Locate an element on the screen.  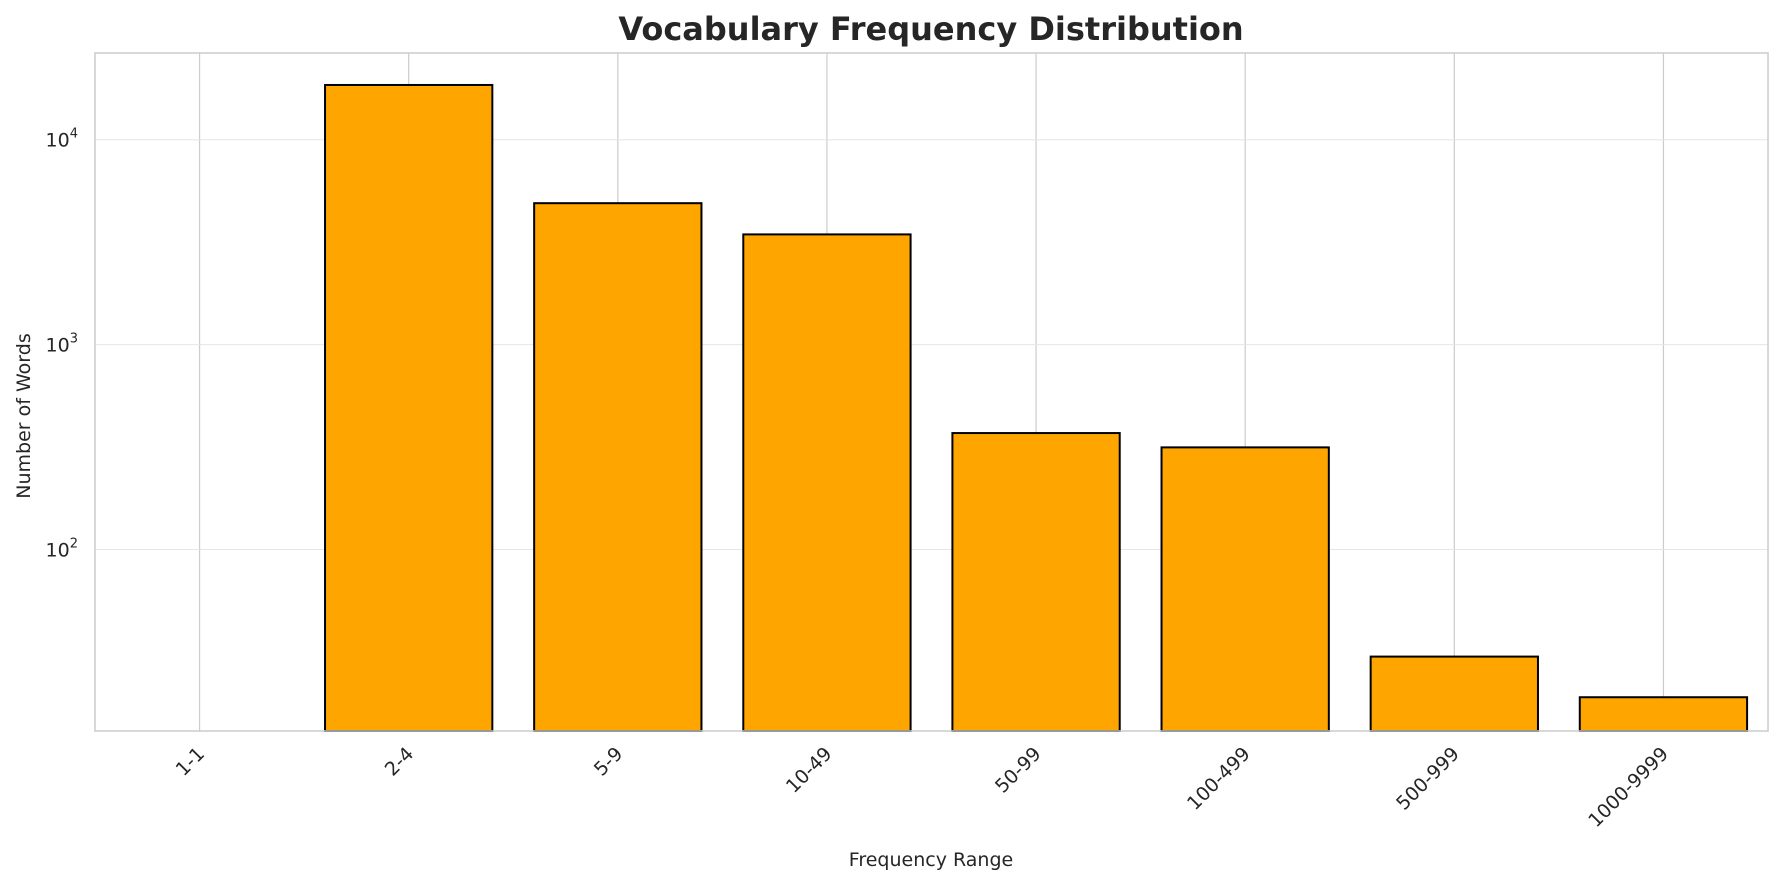
y-tick-label: 10⁴ is located at coordinates (62, 139).